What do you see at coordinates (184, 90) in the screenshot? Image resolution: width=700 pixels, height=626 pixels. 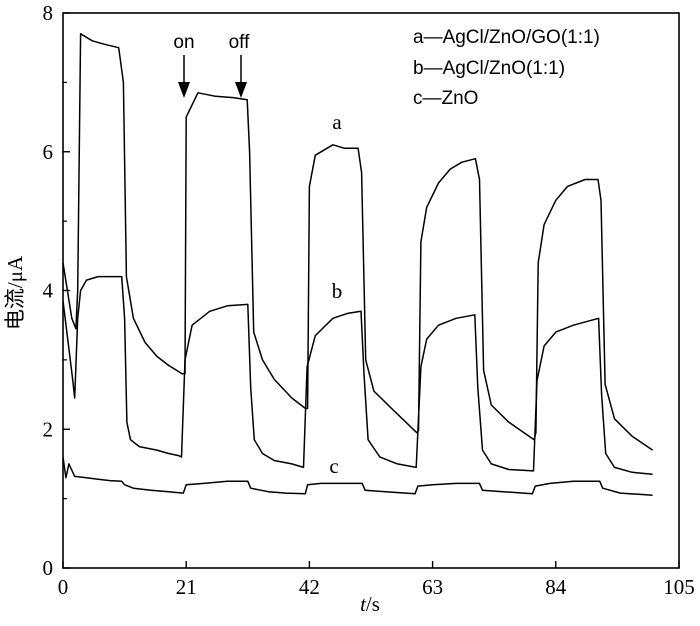 I see `on-arrow-head` at bounding box center [184, 90].